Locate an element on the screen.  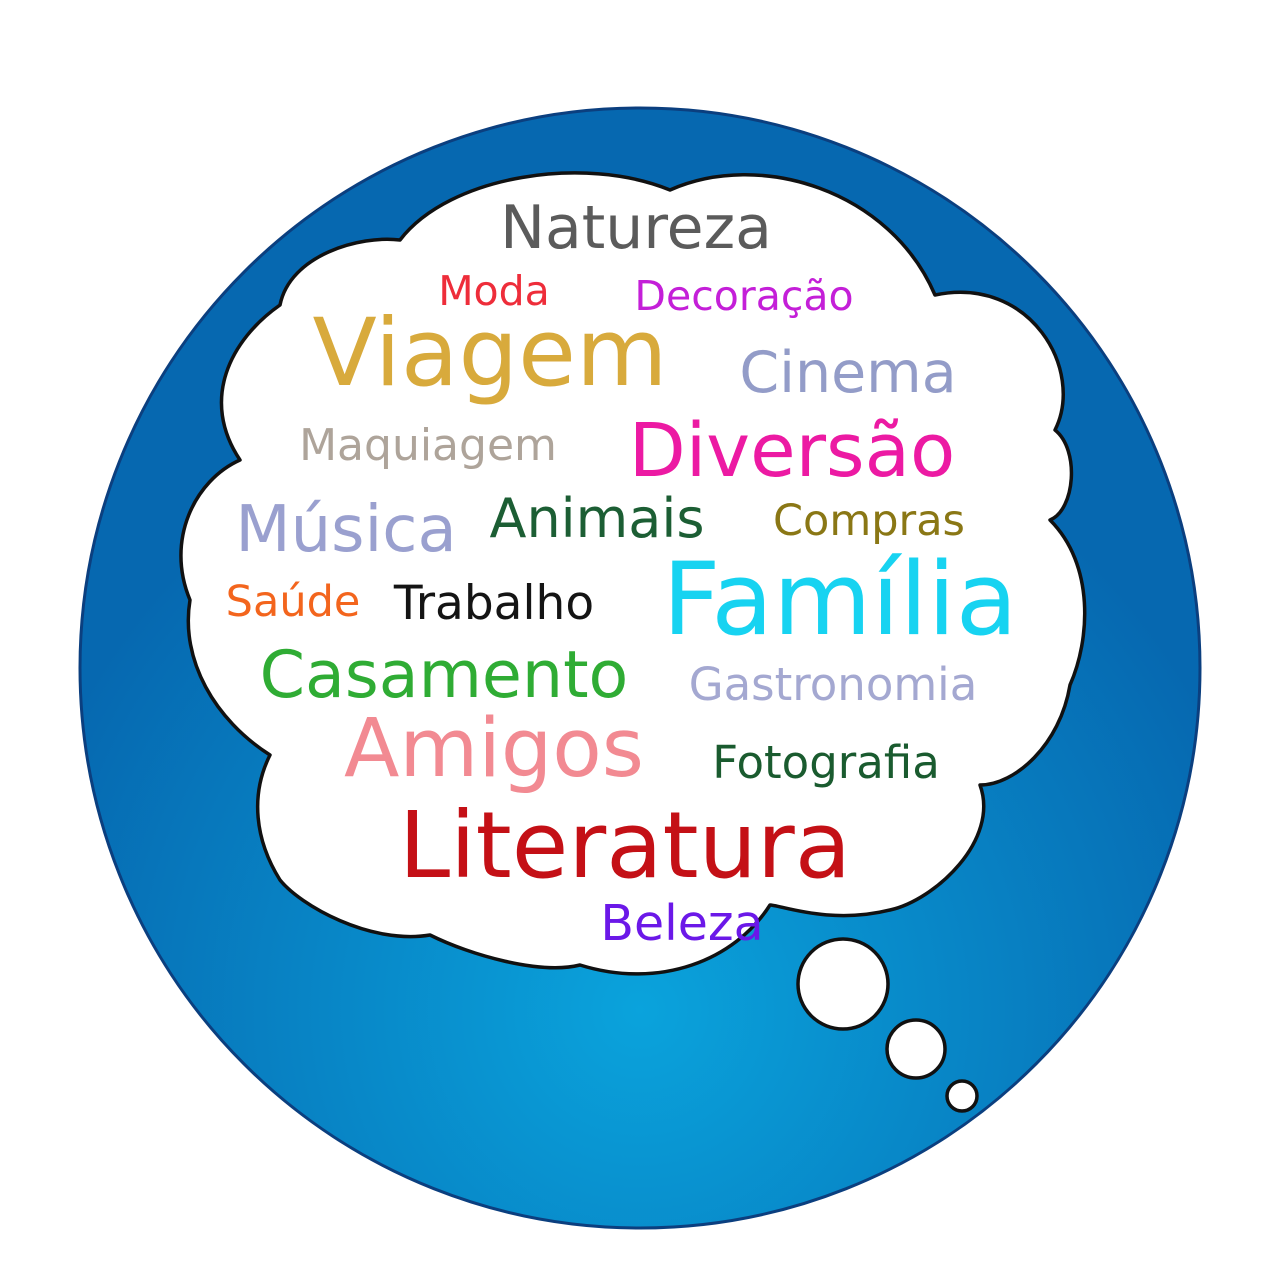
word-fotografia: Fotografia is located at coordinates (826, 762).